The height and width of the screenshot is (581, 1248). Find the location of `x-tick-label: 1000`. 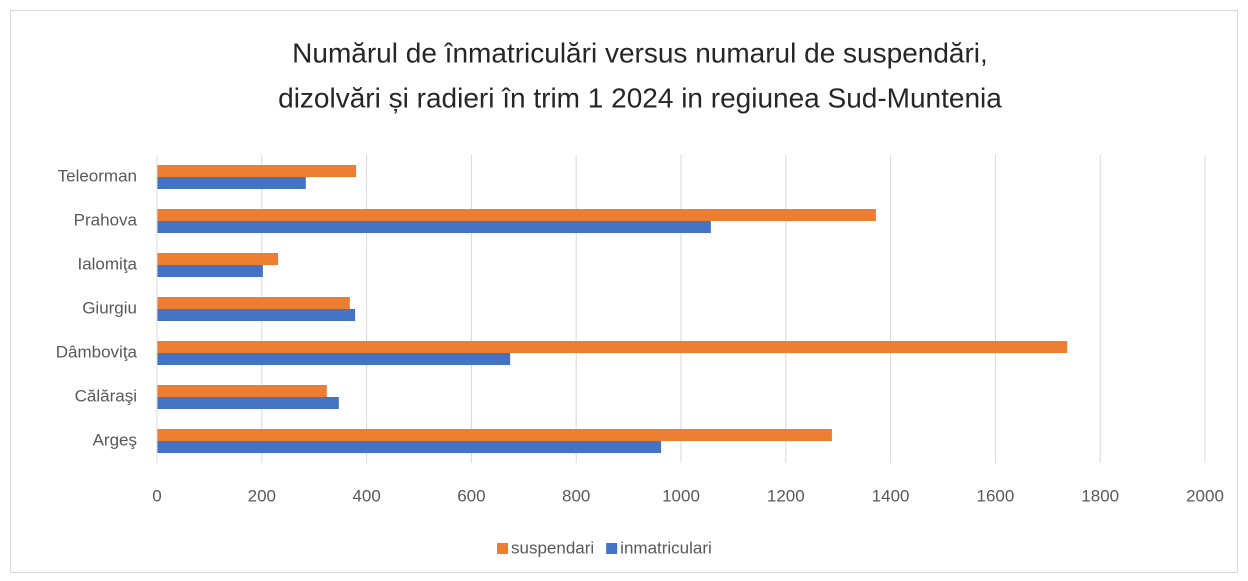

x-tick-label: 1000 is located at coordinates (681, 495).